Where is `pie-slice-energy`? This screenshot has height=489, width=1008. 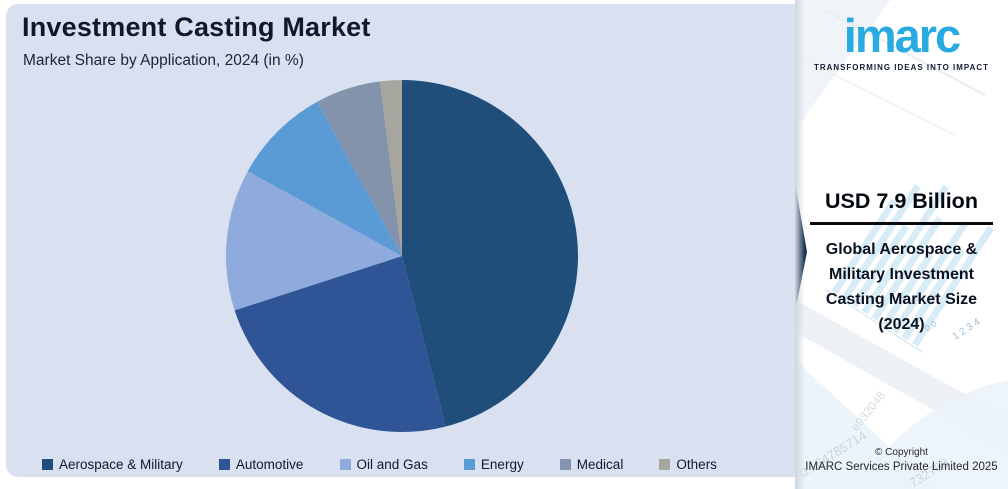
pie-slice-energy is located at coordinates (324, 178).